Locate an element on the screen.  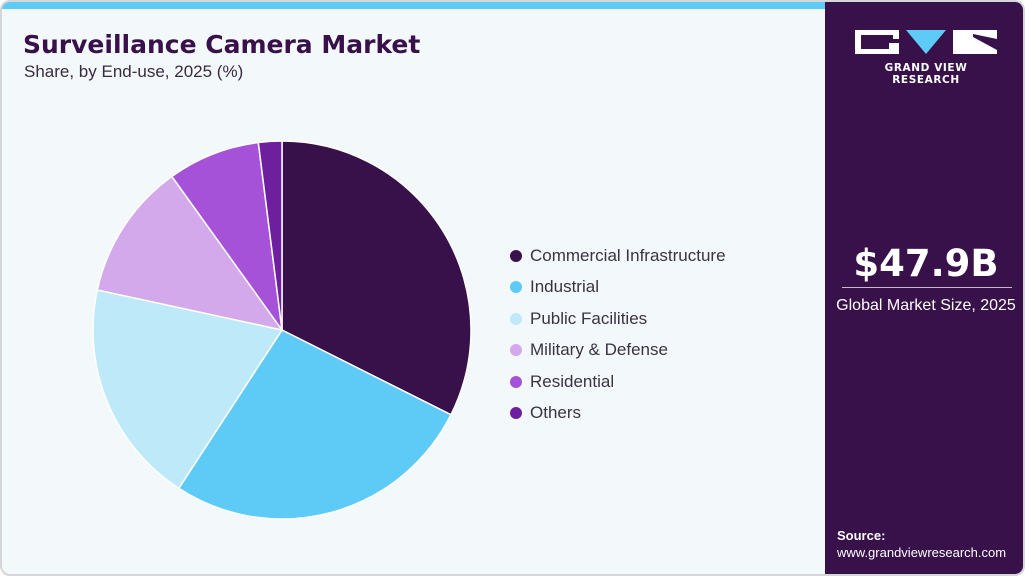
brand-logo: GRAND VIEW RESEARCH is located at coordinates (926, 58).